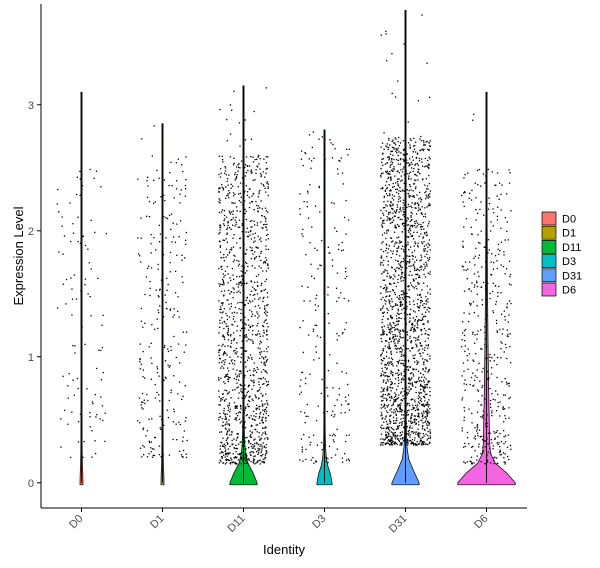  I want to click on x-tick-label: D3, so click(319, 522).